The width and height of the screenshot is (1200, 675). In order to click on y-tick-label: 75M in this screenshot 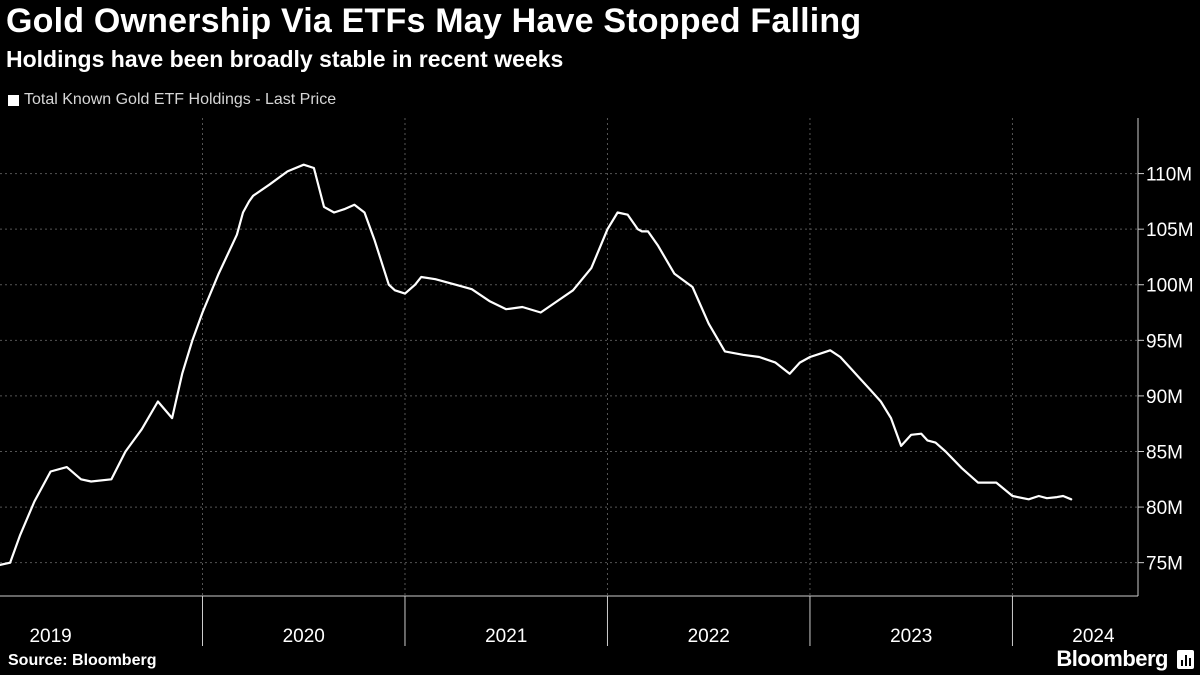, I will do `click(1164, 564)`.